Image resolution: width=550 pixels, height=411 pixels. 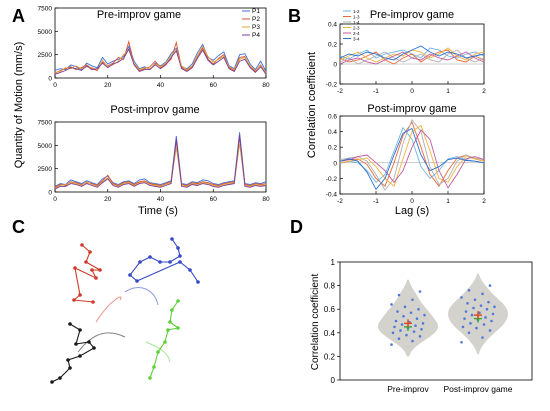 What do you see at coordinates (330, 333) in the screenshot?
I see `y-tick-label: 0.4` at bounding box center [330, 333].